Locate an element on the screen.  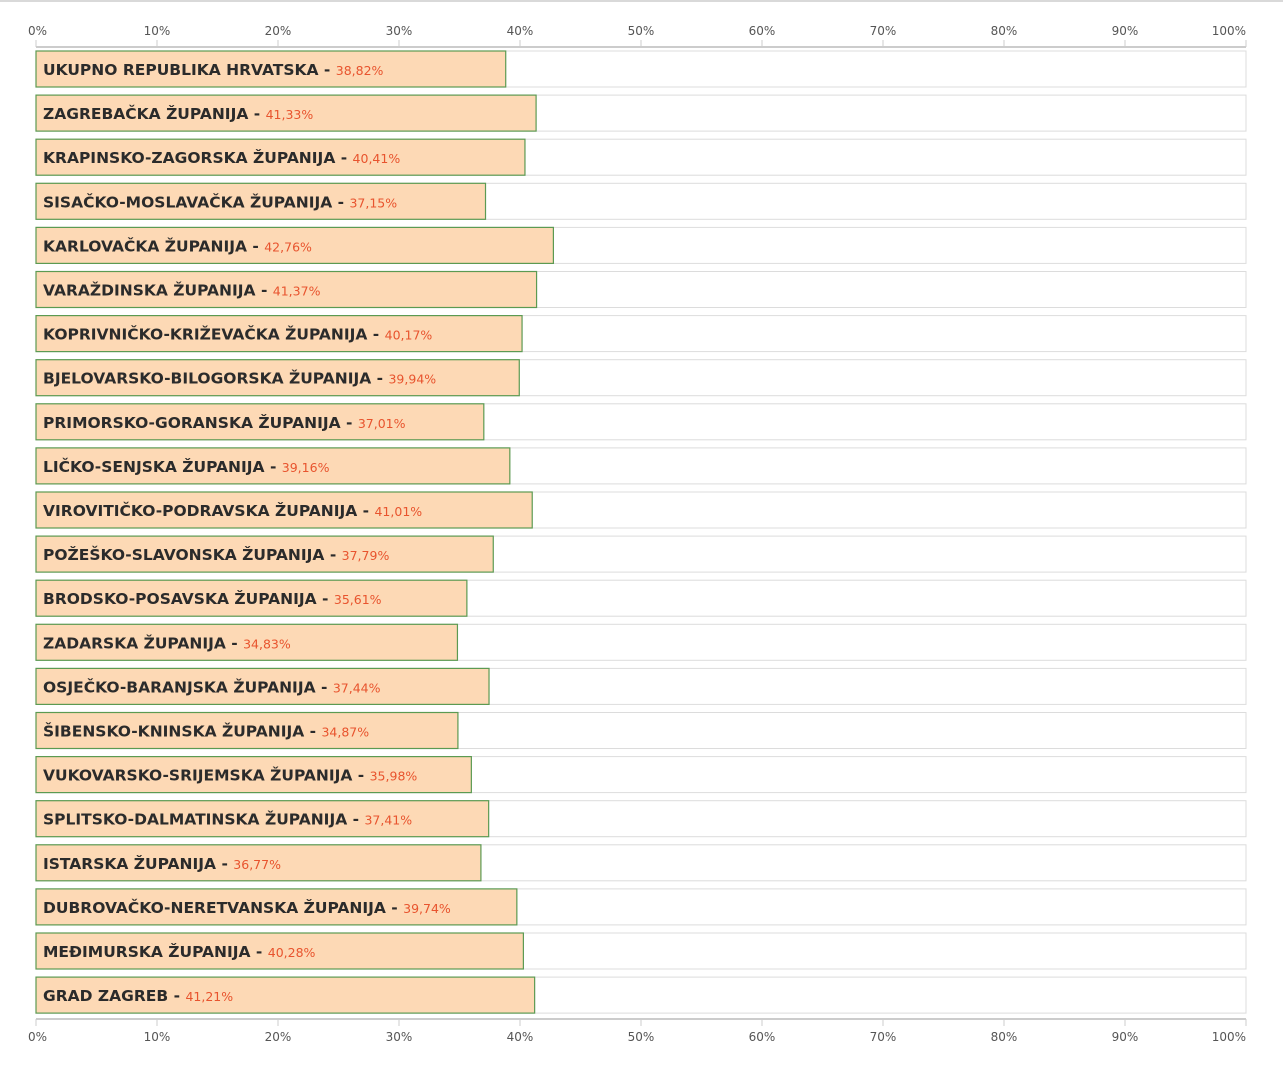
bar-value-label: 41,37% is located at coordinates (297, 291).